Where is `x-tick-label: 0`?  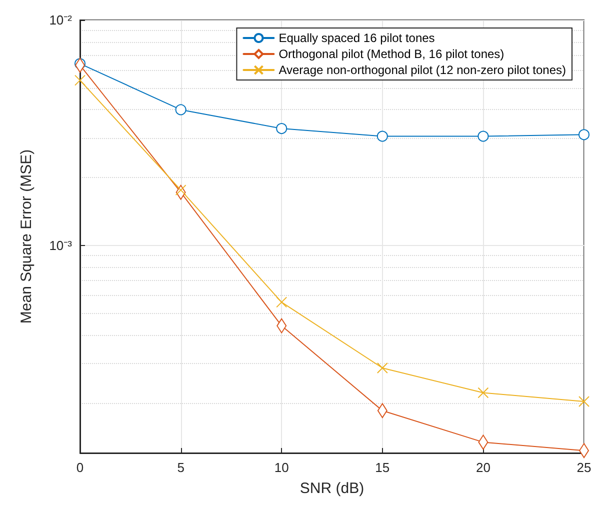 x-tick-label: 0 is located at coordinates (80, 467).